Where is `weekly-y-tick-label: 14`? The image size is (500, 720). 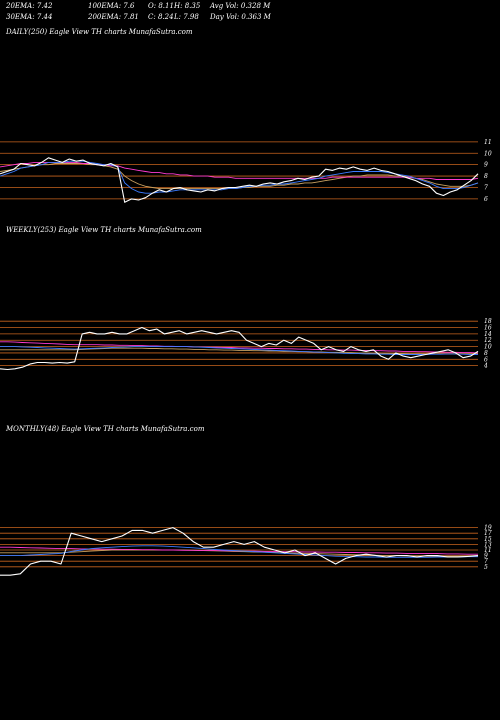 weekly-y-tick-label: 14 is located at coordinates (488, 334).